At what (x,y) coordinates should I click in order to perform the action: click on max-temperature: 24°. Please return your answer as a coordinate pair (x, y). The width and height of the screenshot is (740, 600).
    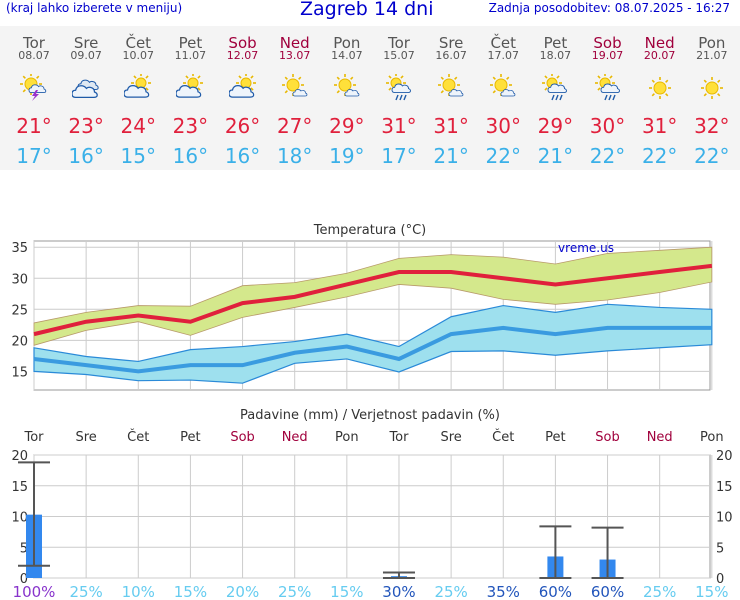
    Looking at the image, I should click on (138, 126).